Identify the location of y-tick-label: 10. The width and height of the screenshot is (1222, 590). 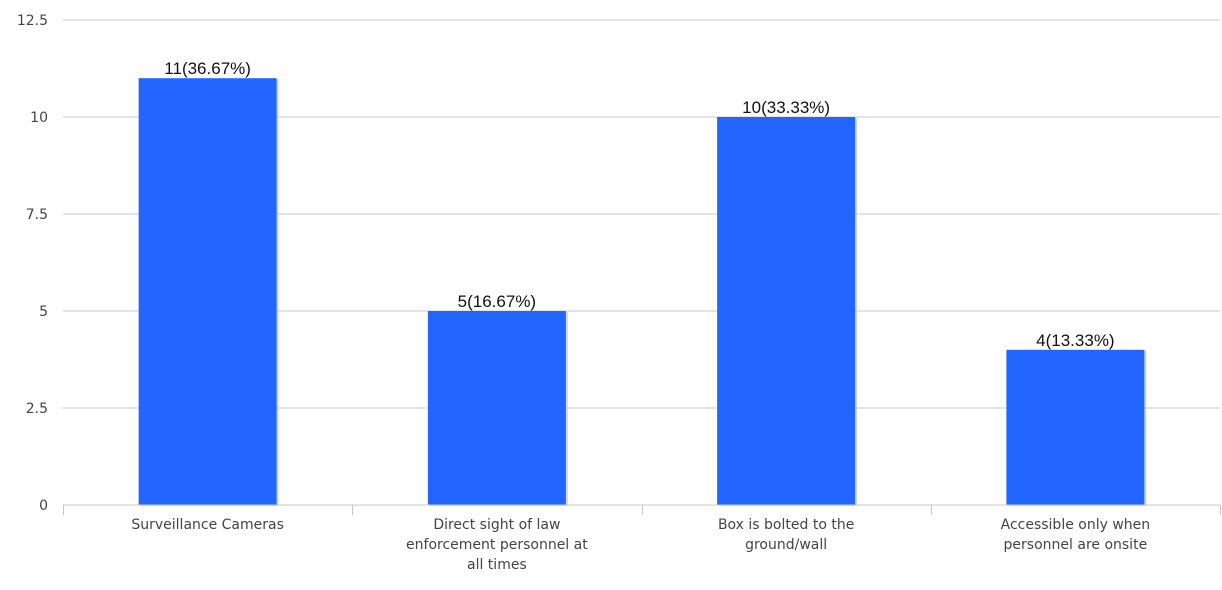
(39, 118).